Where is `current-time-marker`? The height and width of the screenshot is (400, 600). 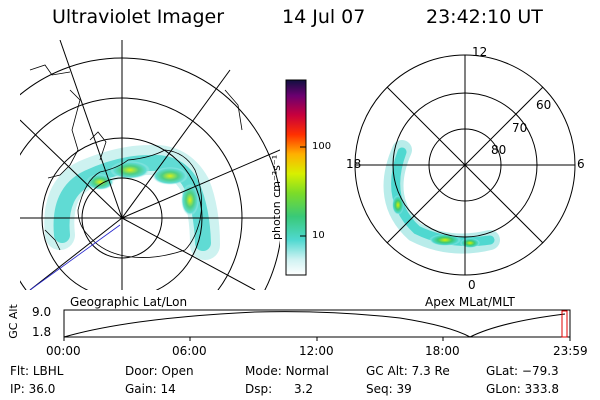
current-time-marker is located at coordinates (564, 324).